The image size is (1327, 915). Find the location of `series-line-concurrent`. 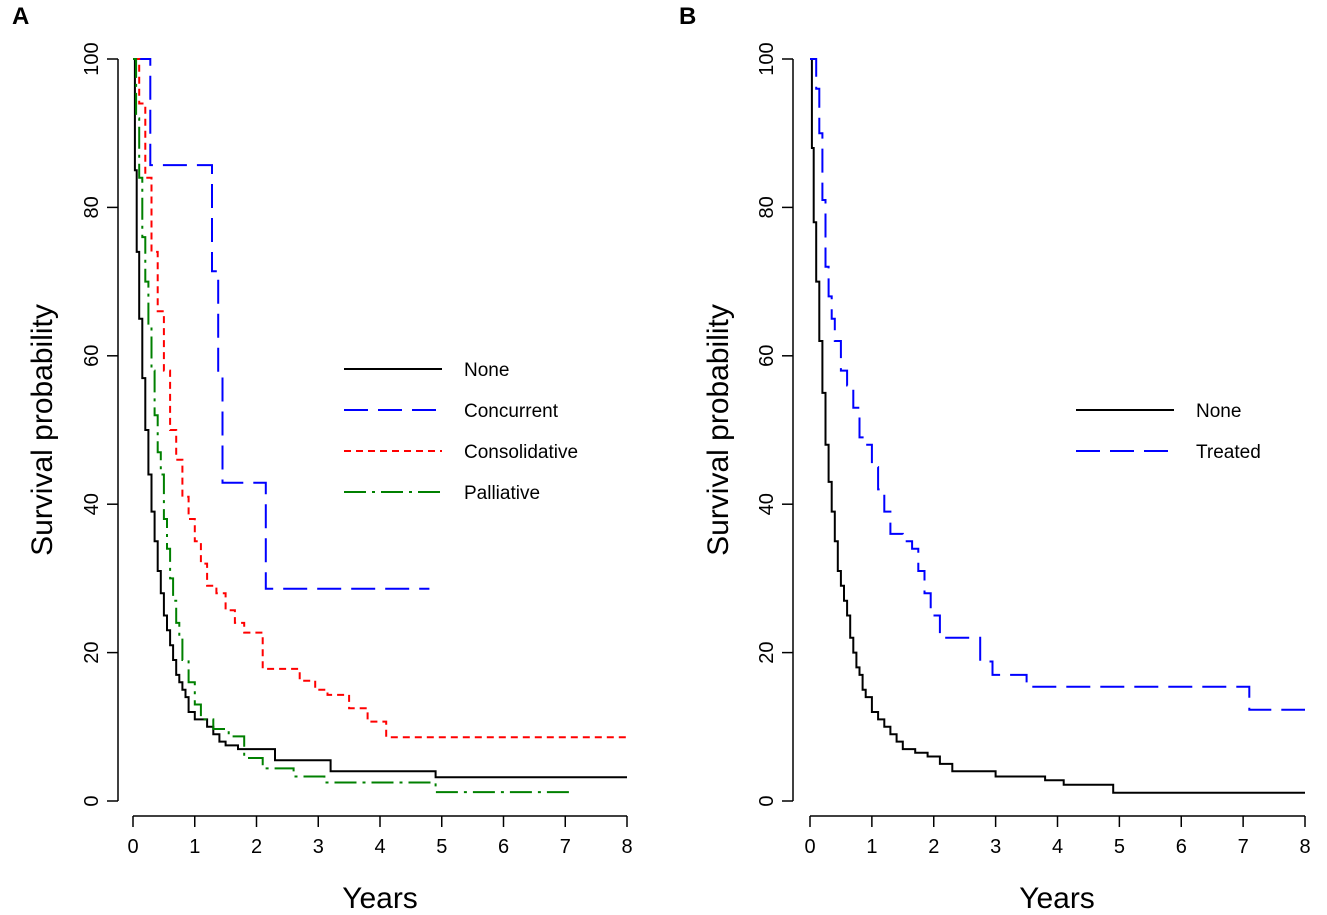

series-line-concurrent is located at coordinates (281, 324).